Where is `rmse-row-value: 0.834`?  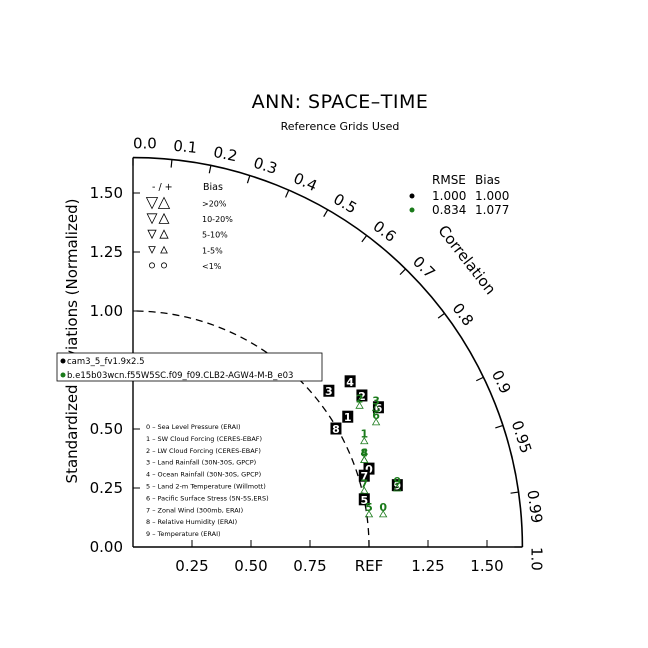
rmse-row-value: 0.834 is located at coordinates (449, 210).